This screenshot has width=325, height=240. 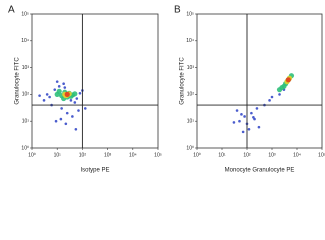 I want to click on x-axis-label: Isotype PE, so click(x=94, y=171).